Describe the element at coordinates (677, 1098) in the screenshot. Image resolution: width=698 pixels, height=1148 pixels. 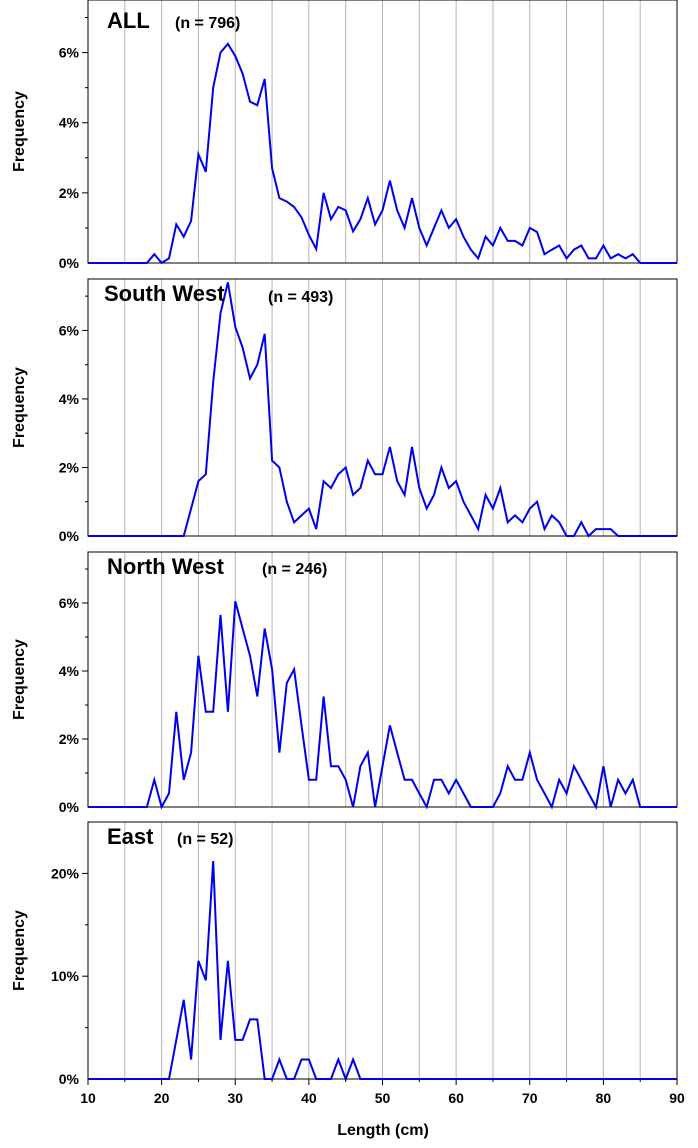
I see `x-tick-label: 90` at that location.